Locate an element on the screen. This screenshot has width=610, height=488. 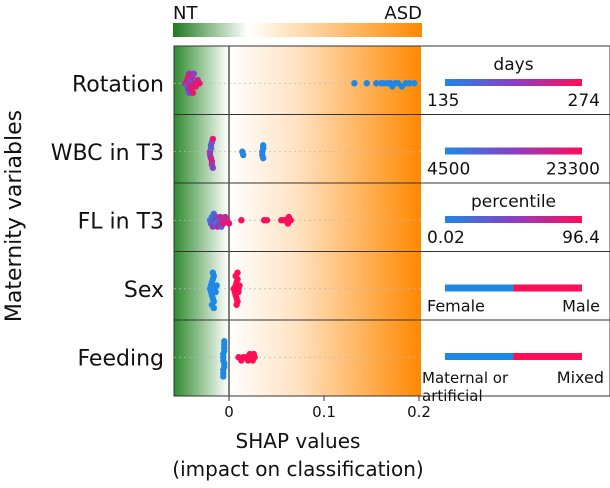
legend-max-label: Mixed is located at coordinates (580, 377).